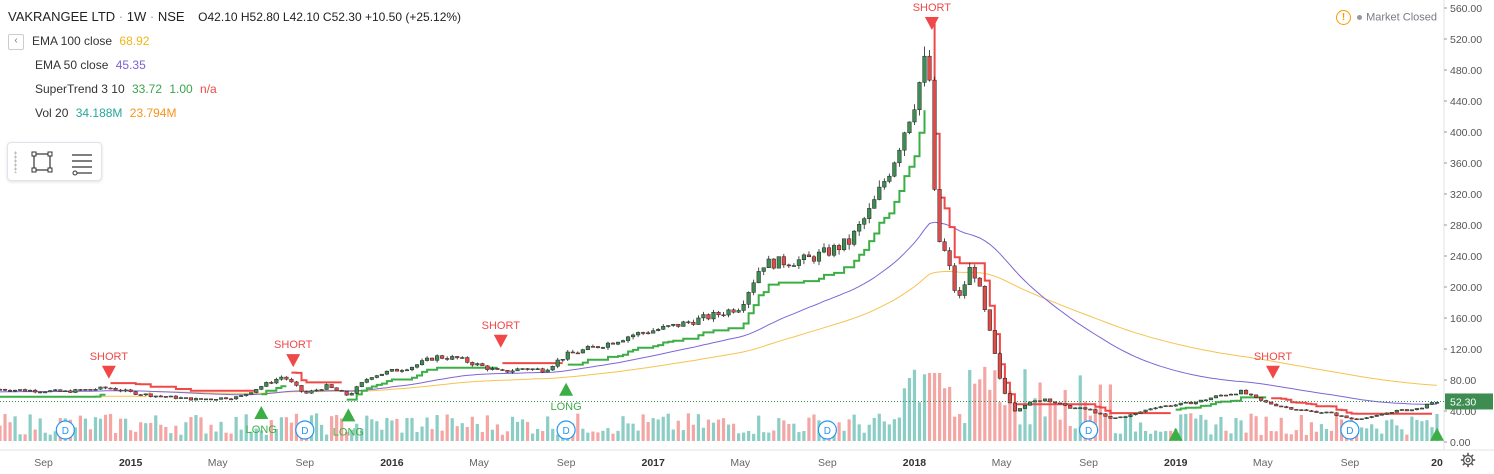 Image resolution: width=1494 pixels, height=474 pixels. What do you see at coordinates (72, 41) in the screenshot?
I see `indicator-label: EMA 100 close` at bounding box center [72, 41].